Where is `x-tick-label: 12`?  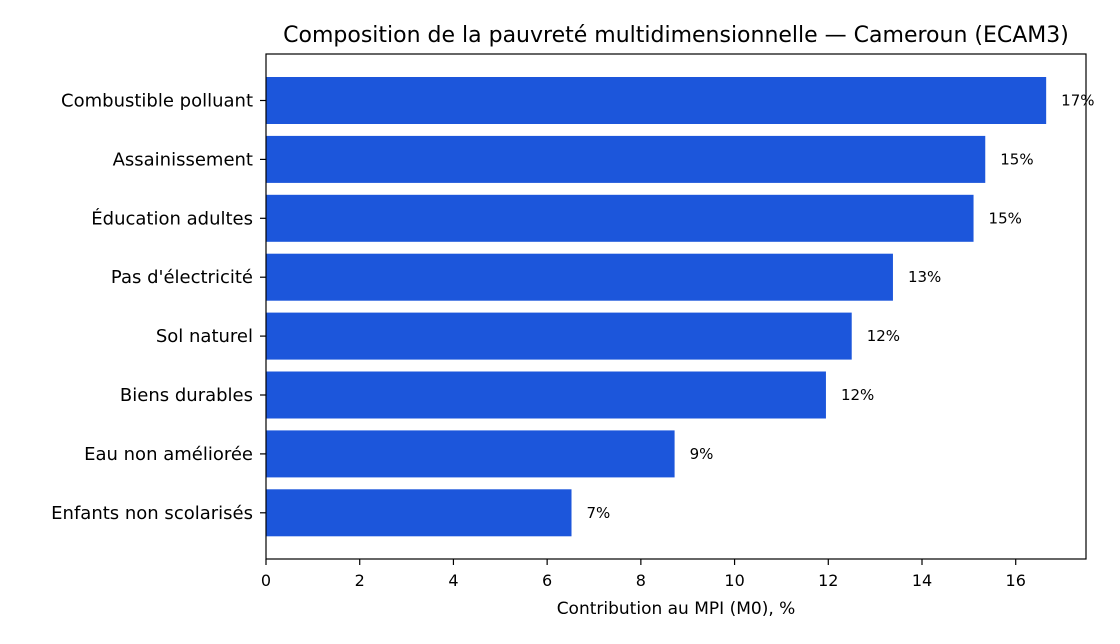 x-tick-label: 12 is located at coordinates (828, 580).